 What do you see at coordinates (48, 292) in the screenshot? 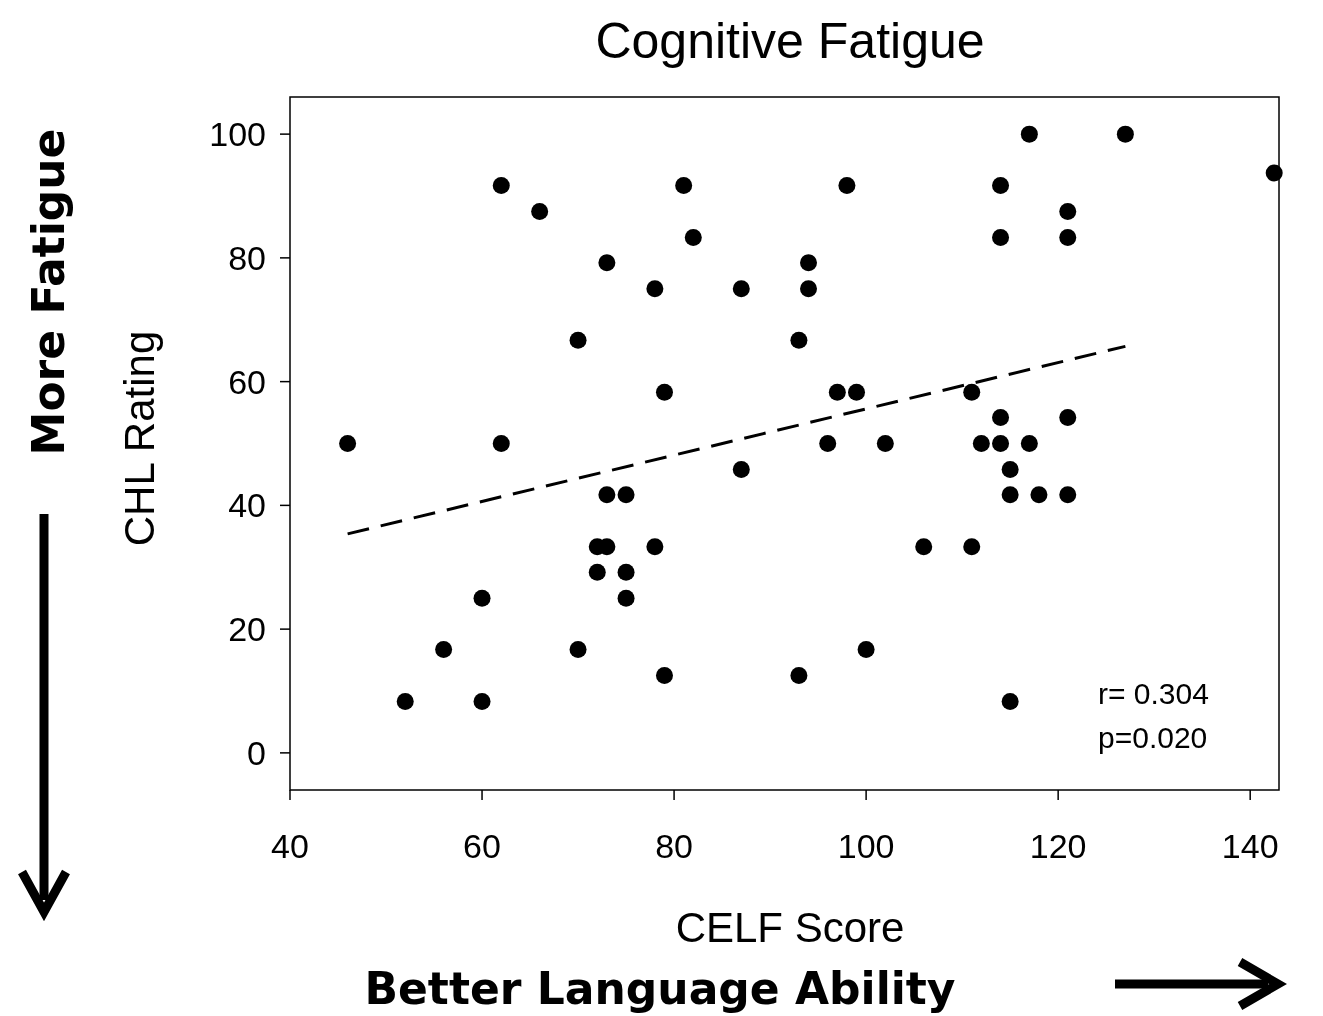
I see `text: More Fatigue` at bounding box center [48, 292].